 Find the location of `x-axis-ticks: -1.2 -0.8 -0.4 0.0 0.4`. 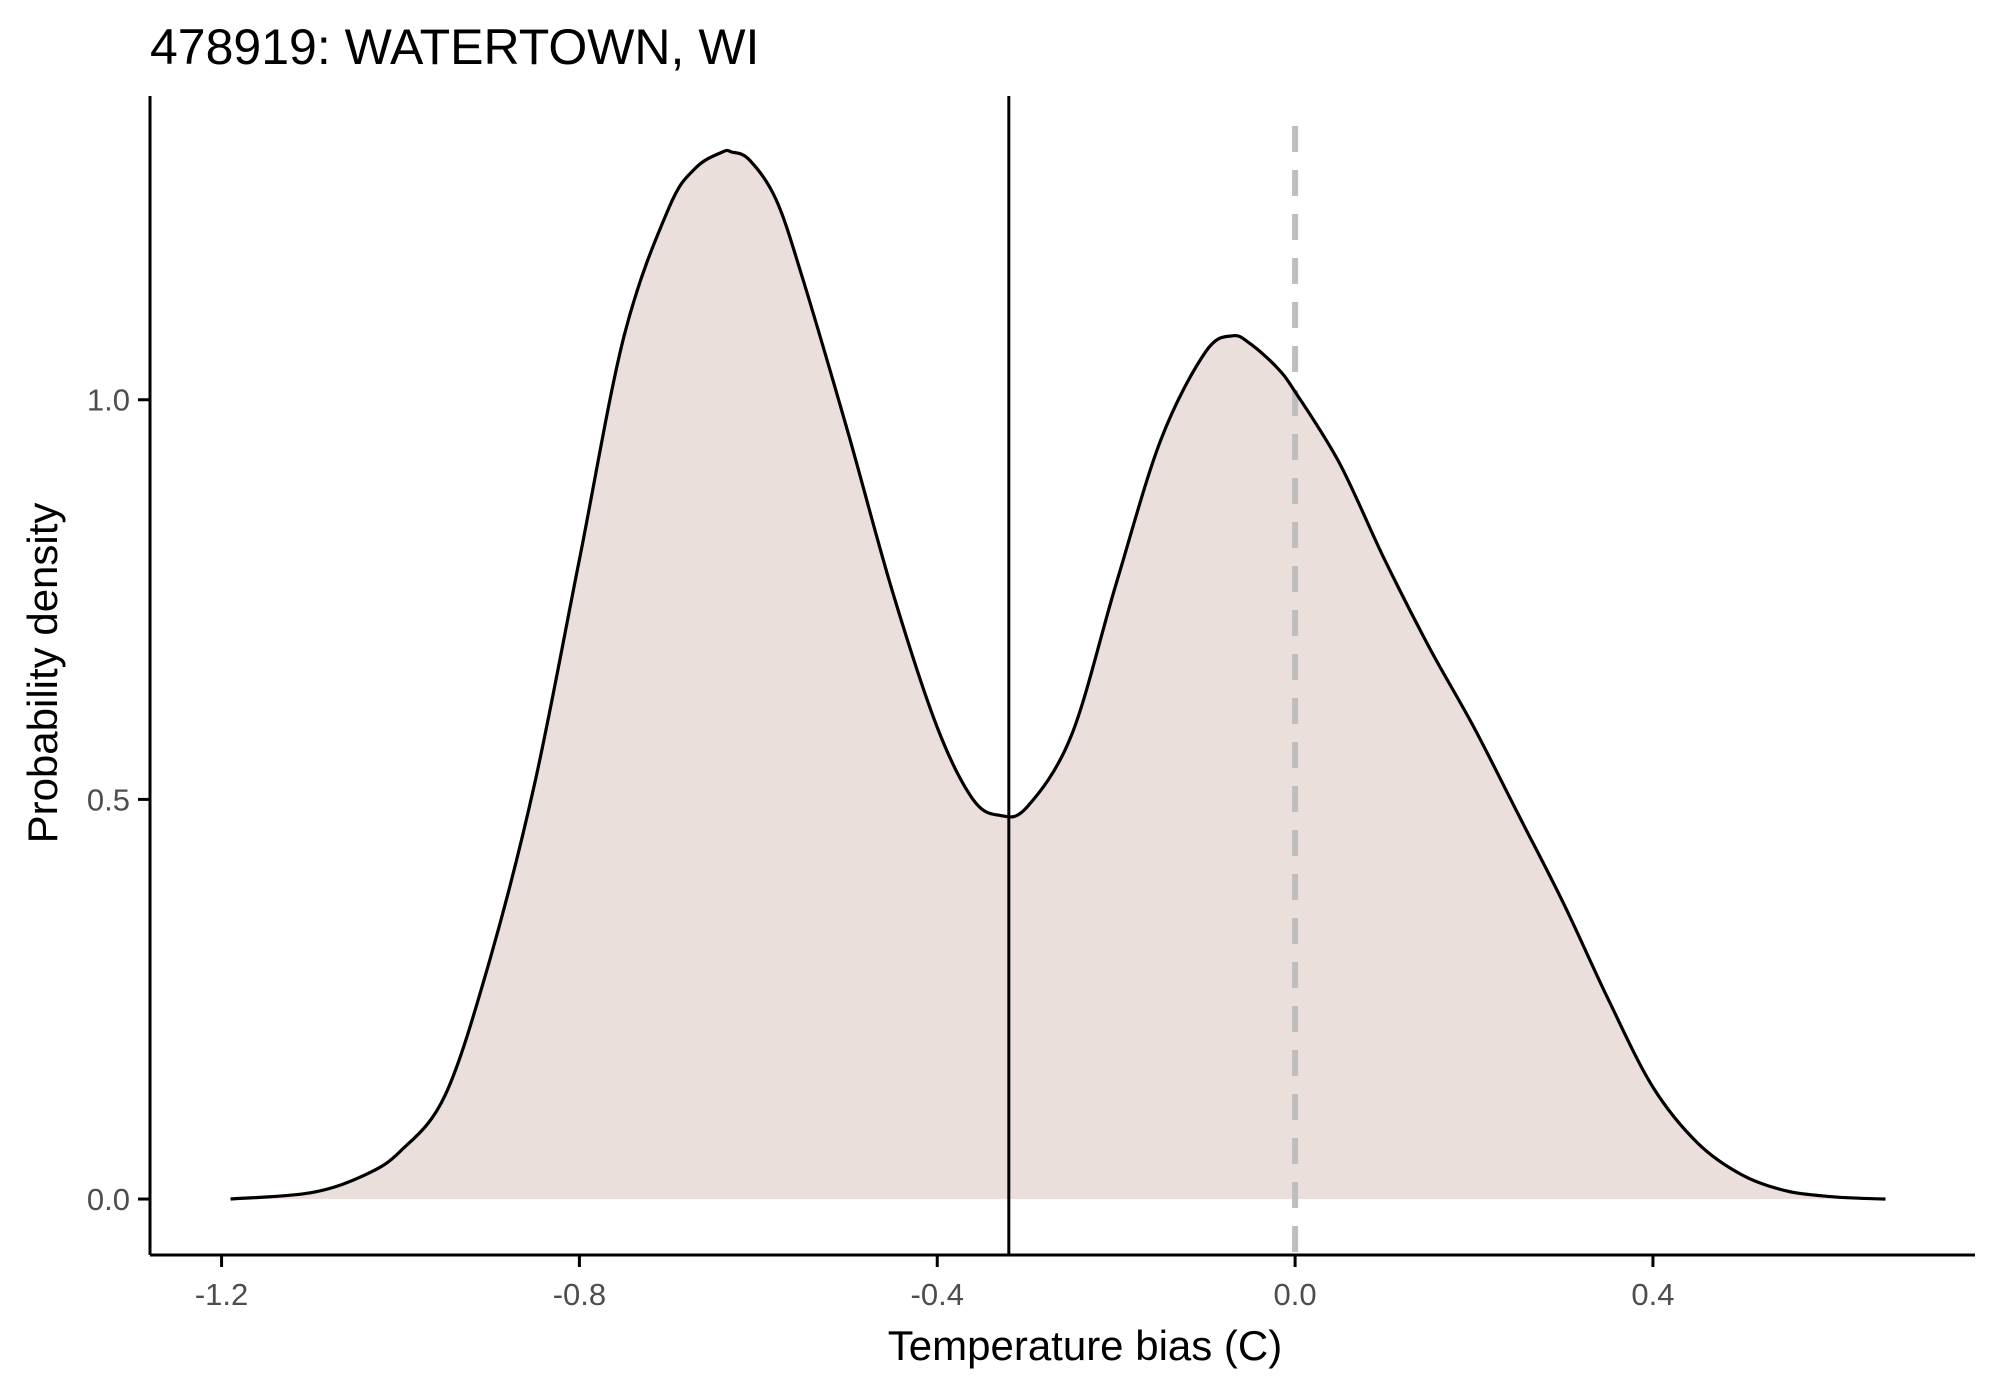

x-axis-ticks: -1.2 -0.8 -0.4 0.0 0.4 is located at coordinates (934, 1283).